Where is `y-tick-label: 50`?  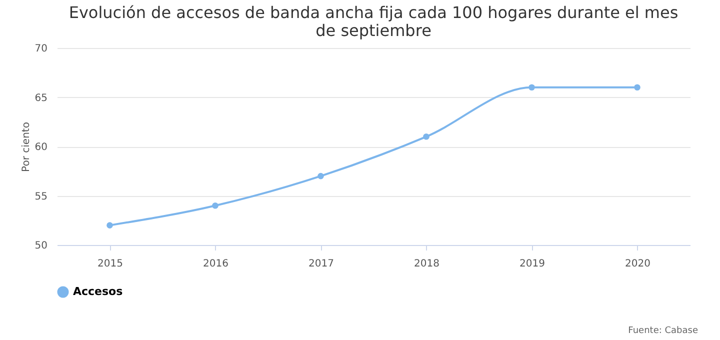 y-tick-label: 50 is located at coordinates (41, 246).